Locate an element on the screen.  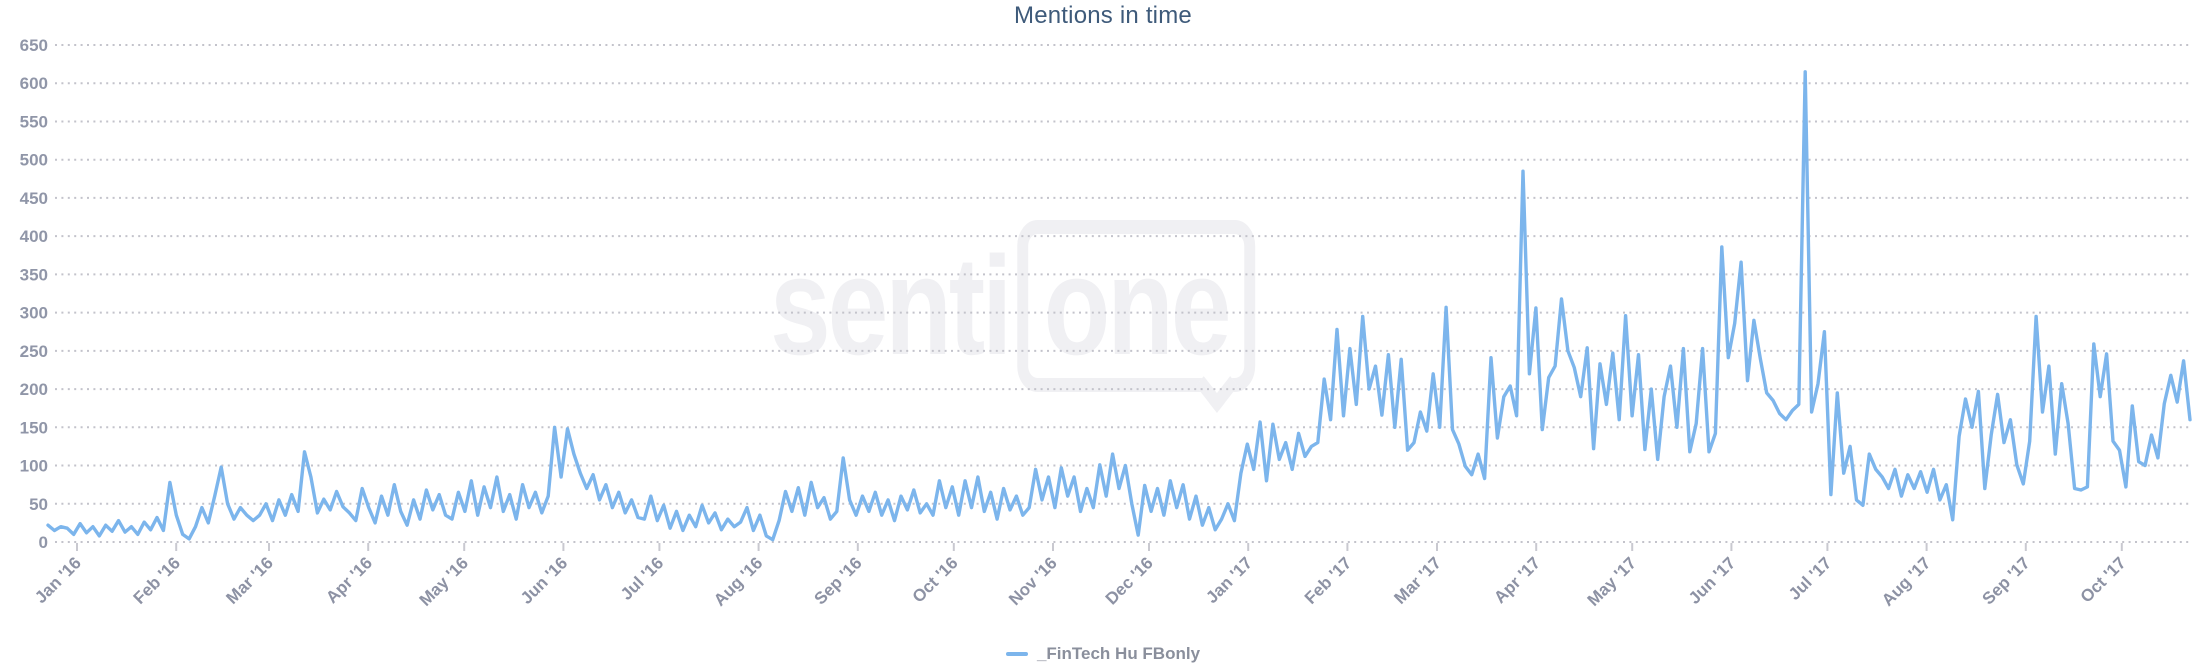
svg-text: Oct '17 is located at coordinates (2103, 579).